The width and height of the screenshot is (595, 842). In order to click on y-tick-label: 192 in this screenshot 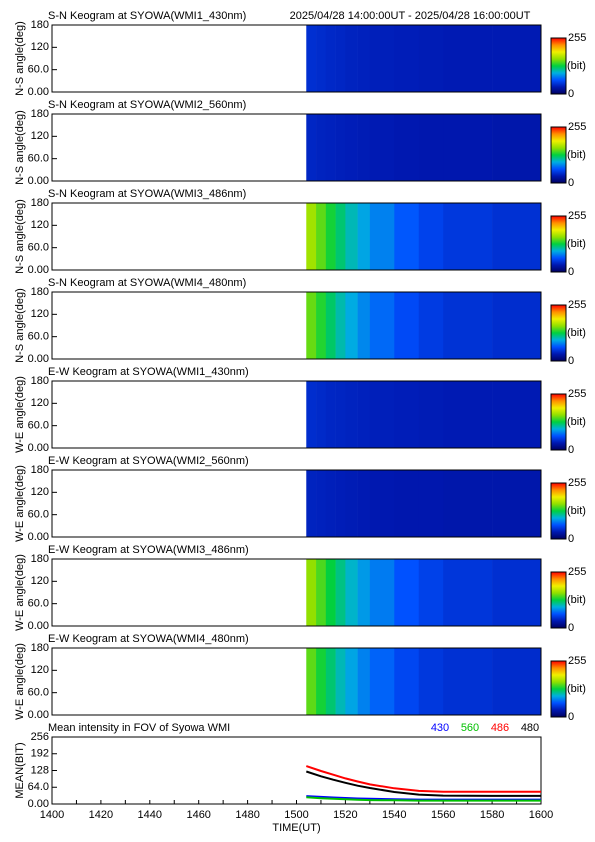, I will do `click(40, 754)`.